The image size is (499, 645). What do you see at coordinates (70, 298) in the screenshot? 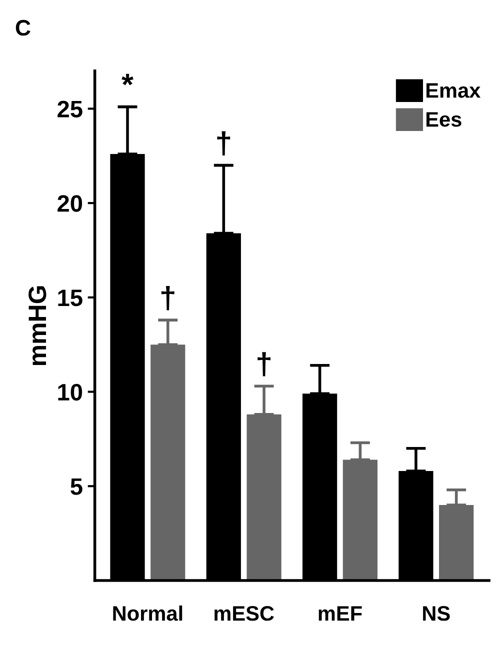
I see `y-tick-label: 15` at bounding box center [70, 298].